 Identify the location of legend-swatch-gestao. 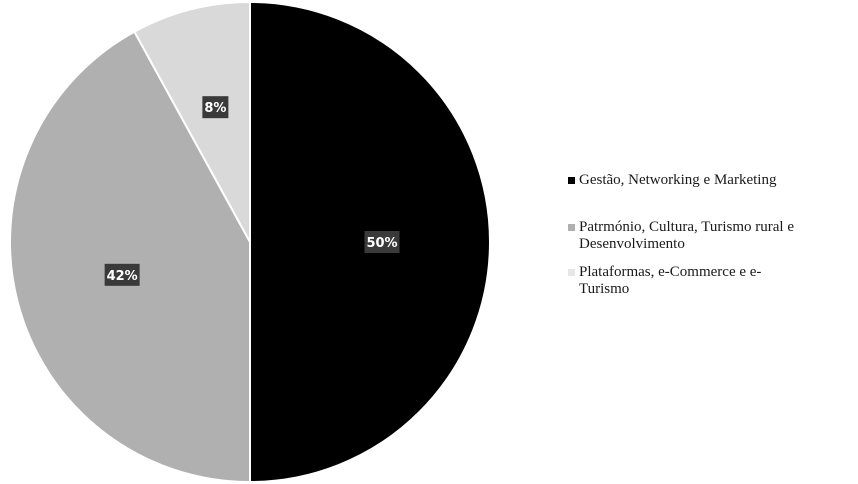
(571, 180).